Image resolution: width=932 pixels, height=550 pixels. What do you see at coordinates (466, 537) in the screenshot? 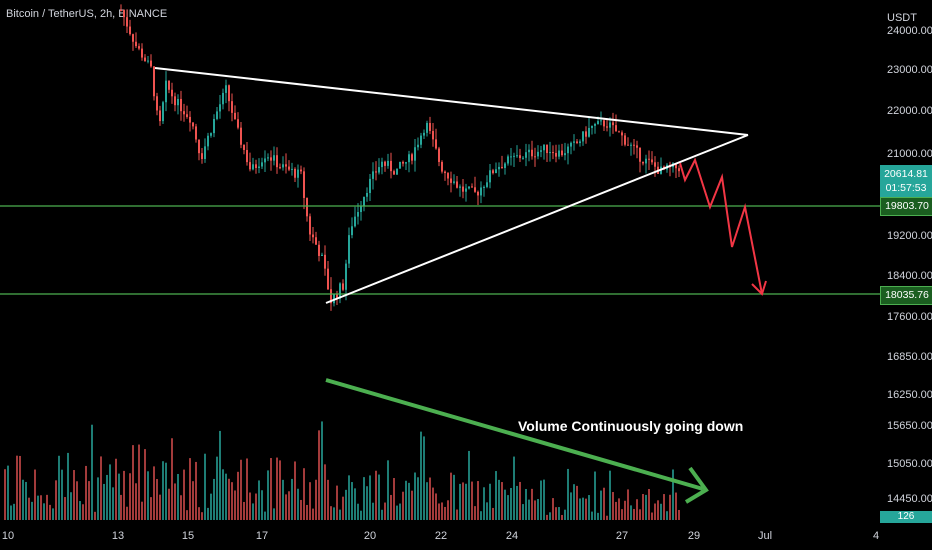
I see `time-axis: 10 13 15 17 20 22 24 27 29 Jul 4` at bounding box center [466, 537].